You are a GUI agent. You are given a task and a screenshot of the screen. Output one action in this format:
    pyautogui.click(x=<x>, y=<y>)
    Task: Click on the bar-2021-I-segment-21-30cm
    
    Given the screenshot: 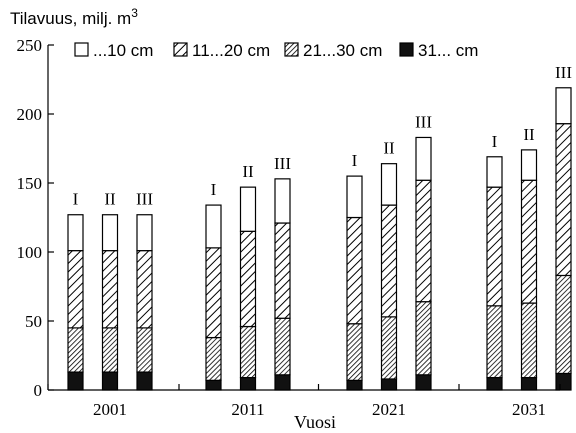 What is the action you would take?
    pyautogui.click(x=354, y=352)
    